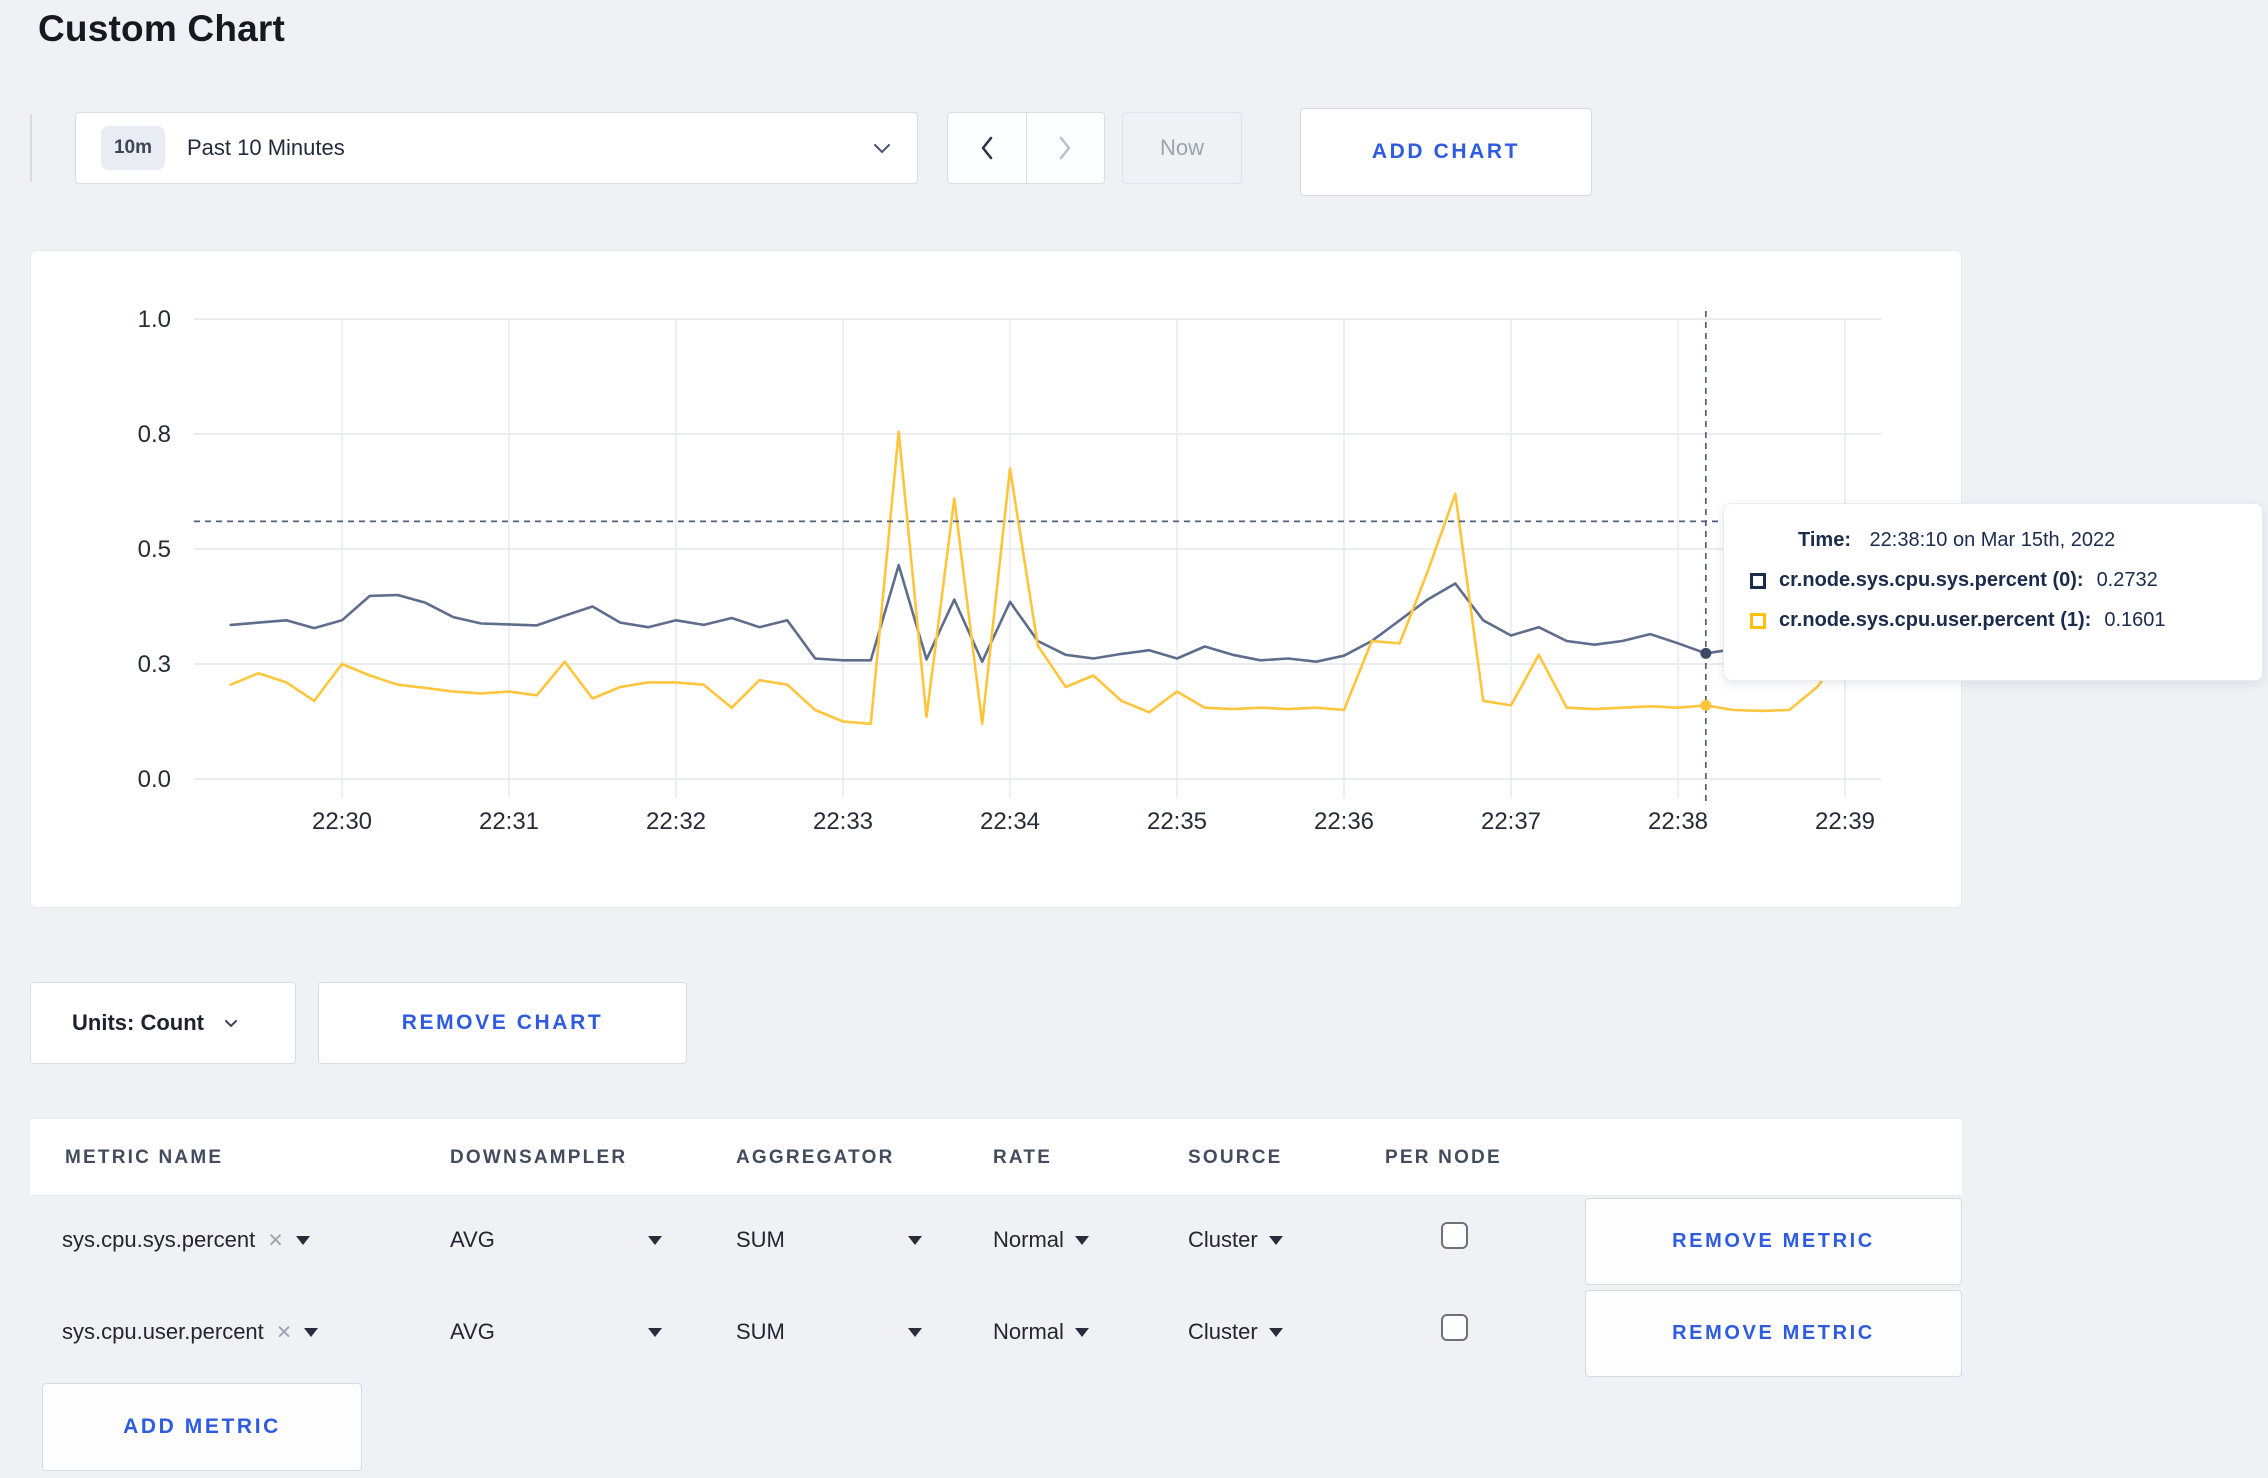 The width and height of the screenshot is (2268, 1478). I want to click on metric-name-select: sys.cpu.user.percent ×, so click(190, 1331).